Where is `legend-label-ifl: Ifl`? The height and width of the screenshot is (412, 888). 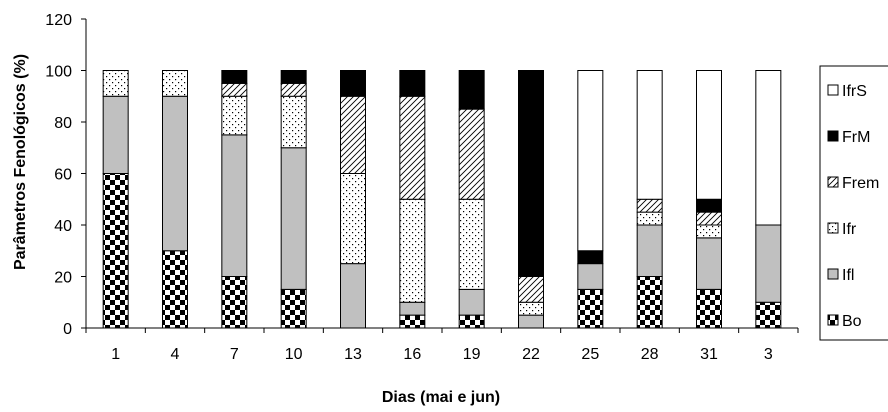 legend-label-ifl: Ifl is located at coordinates (848, 275).